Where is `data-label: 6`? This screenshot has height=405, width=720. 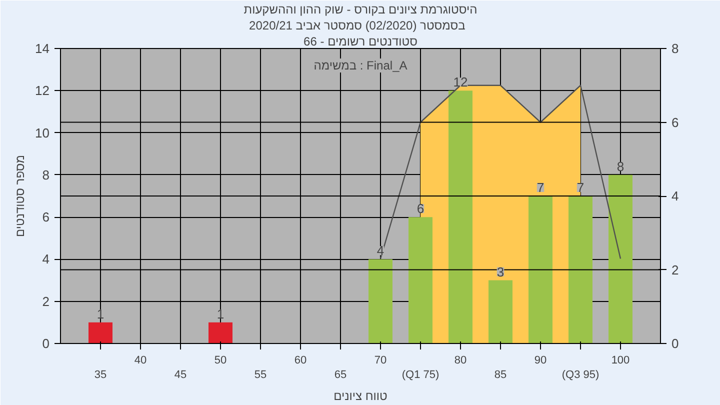
data-label: 6 is located at coordinates (420, 208).